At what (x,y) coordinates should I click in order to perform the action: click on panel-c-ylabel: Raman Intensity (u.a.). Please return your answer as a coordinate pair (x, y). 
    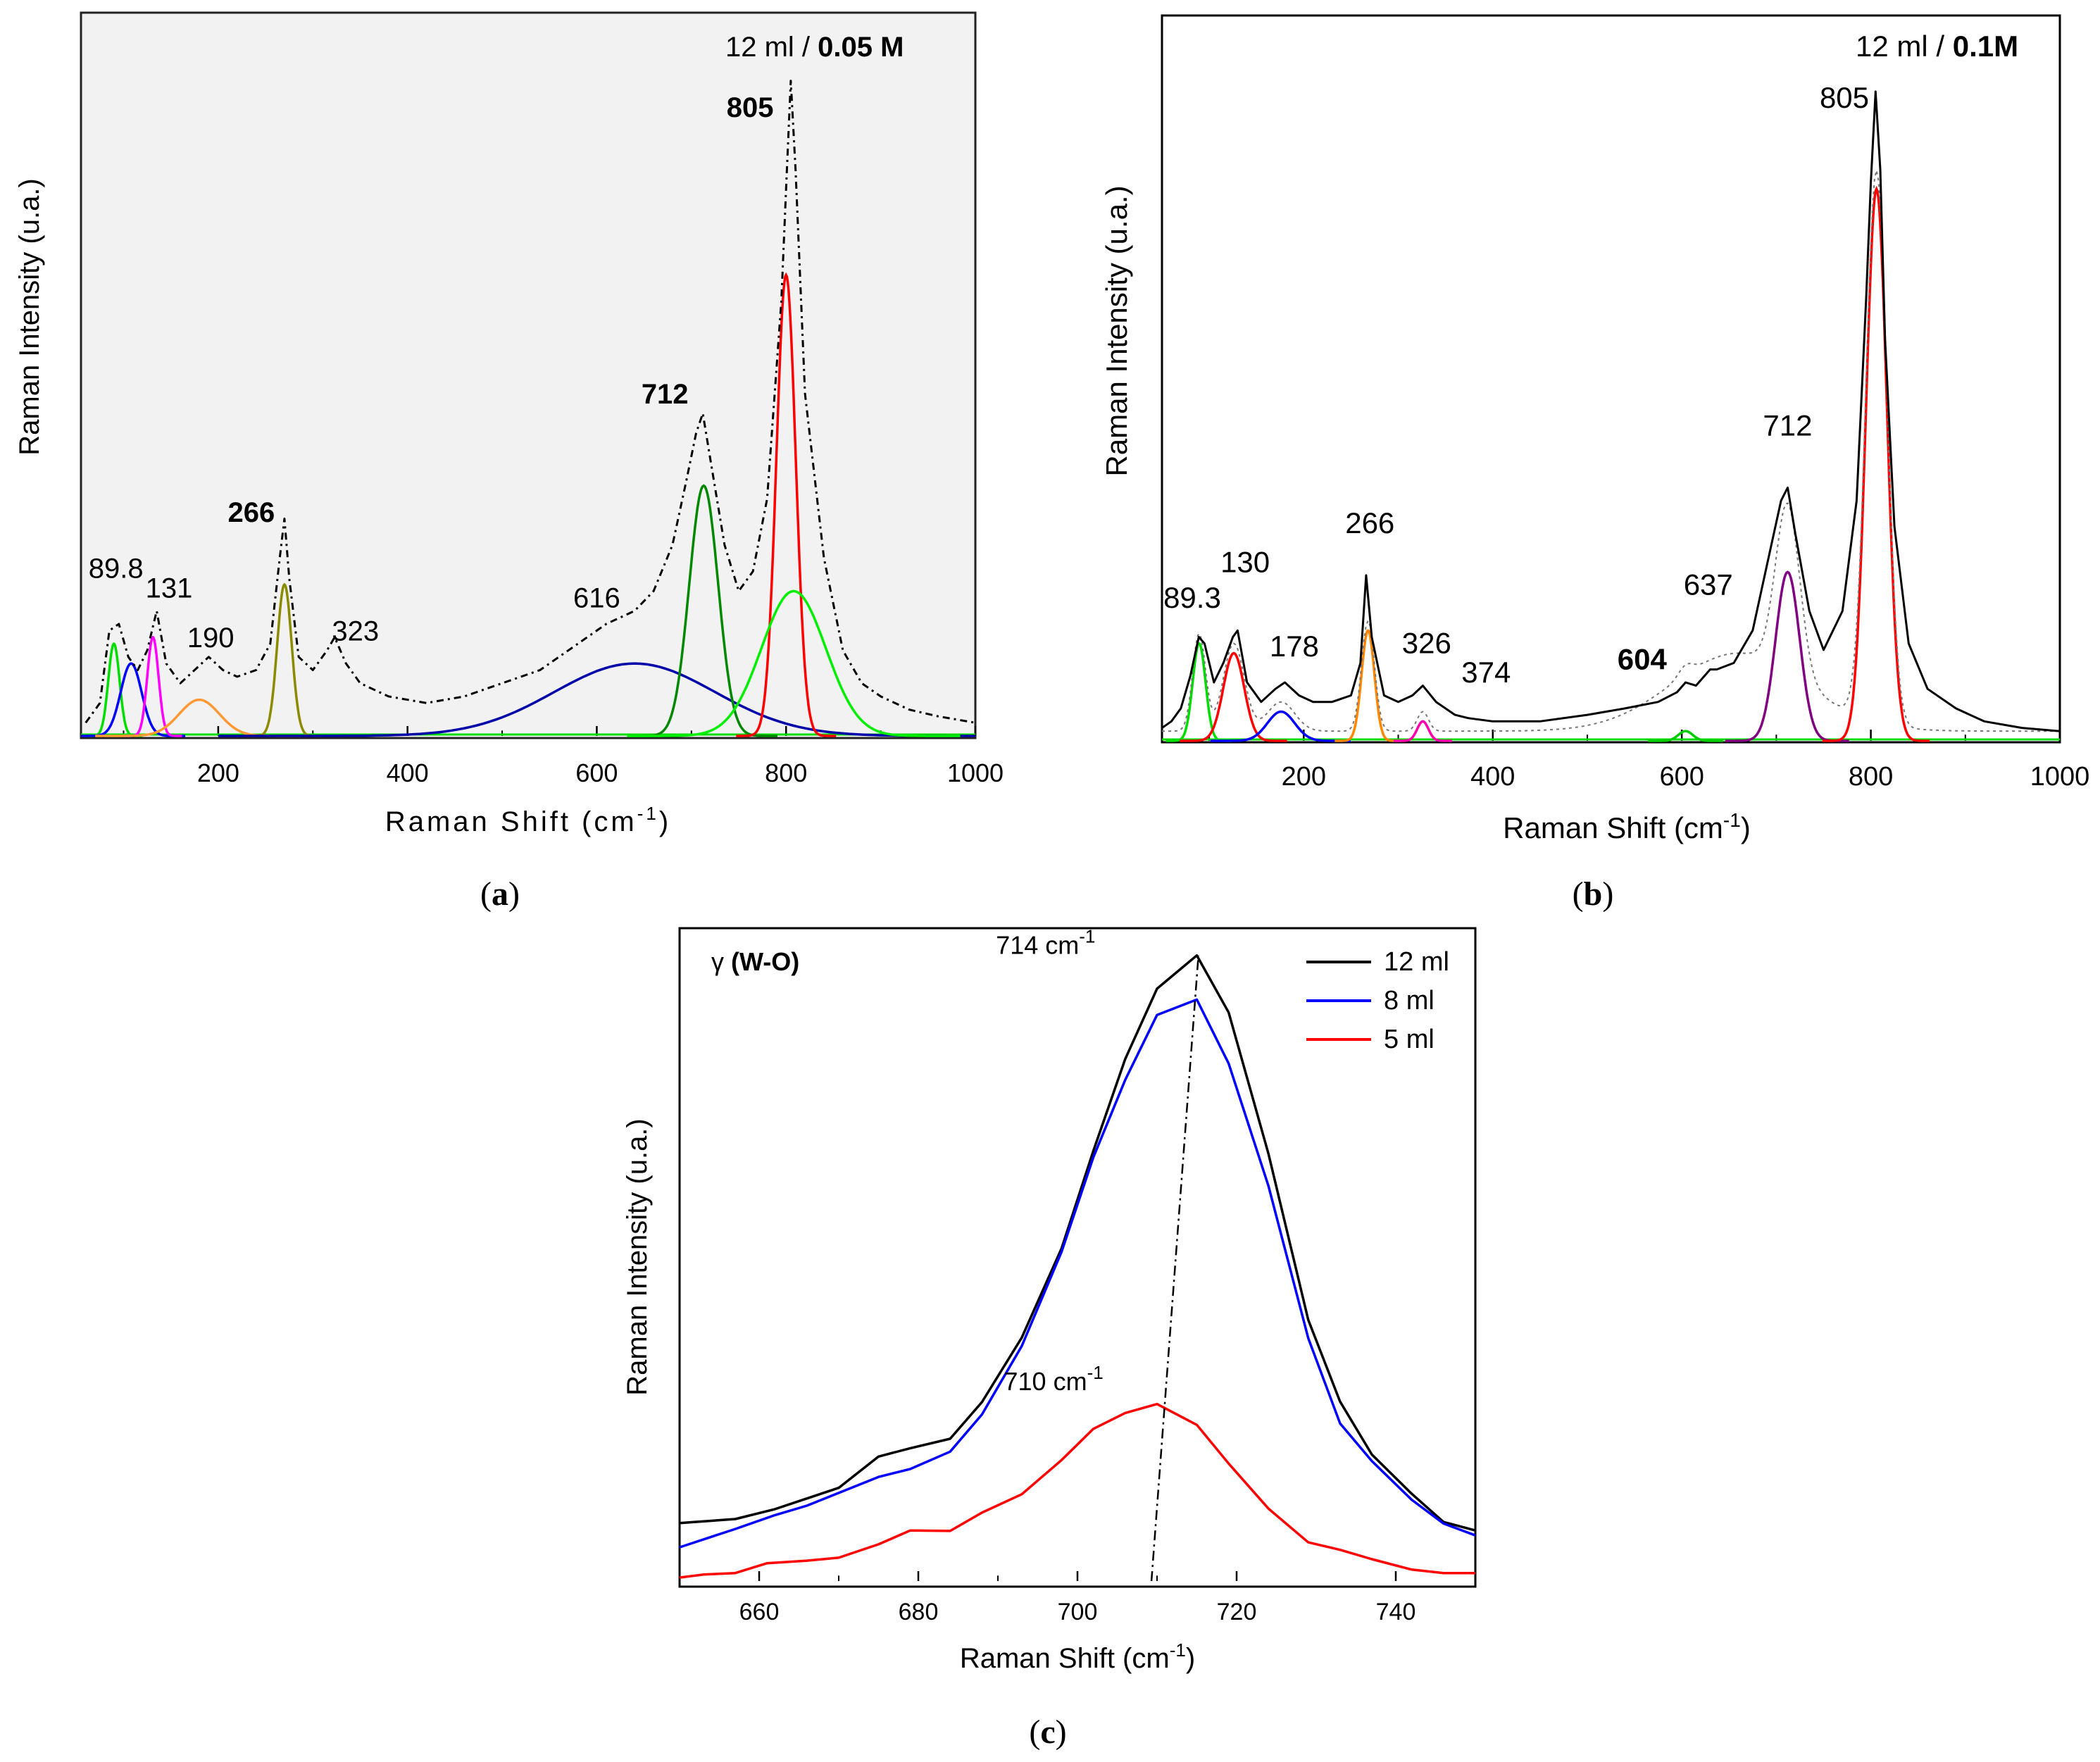
    Looking at the image, I should click on (637, 1257).